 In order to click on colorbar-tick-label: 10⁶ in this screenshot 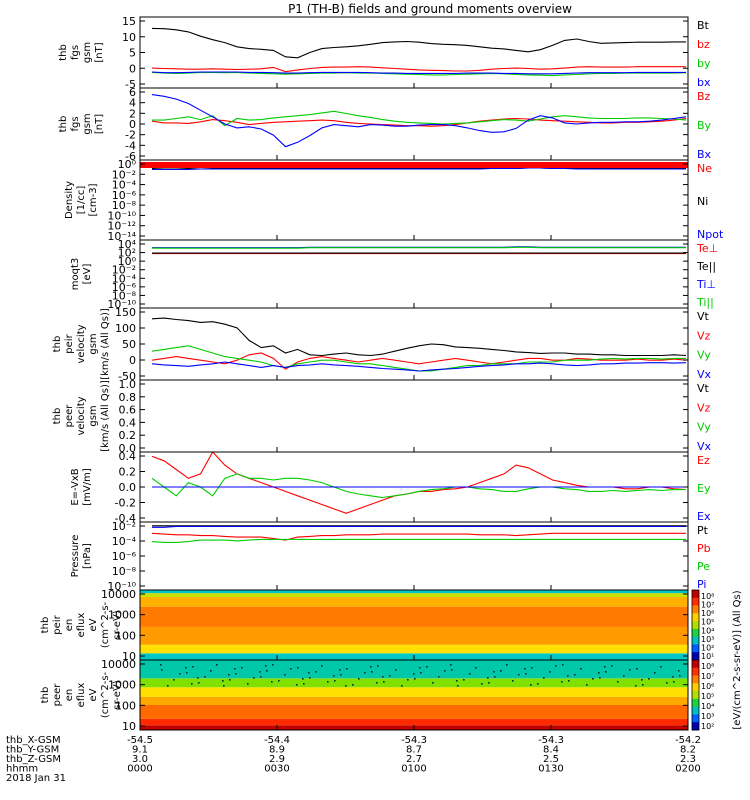, I will do `click(707, 686)`.